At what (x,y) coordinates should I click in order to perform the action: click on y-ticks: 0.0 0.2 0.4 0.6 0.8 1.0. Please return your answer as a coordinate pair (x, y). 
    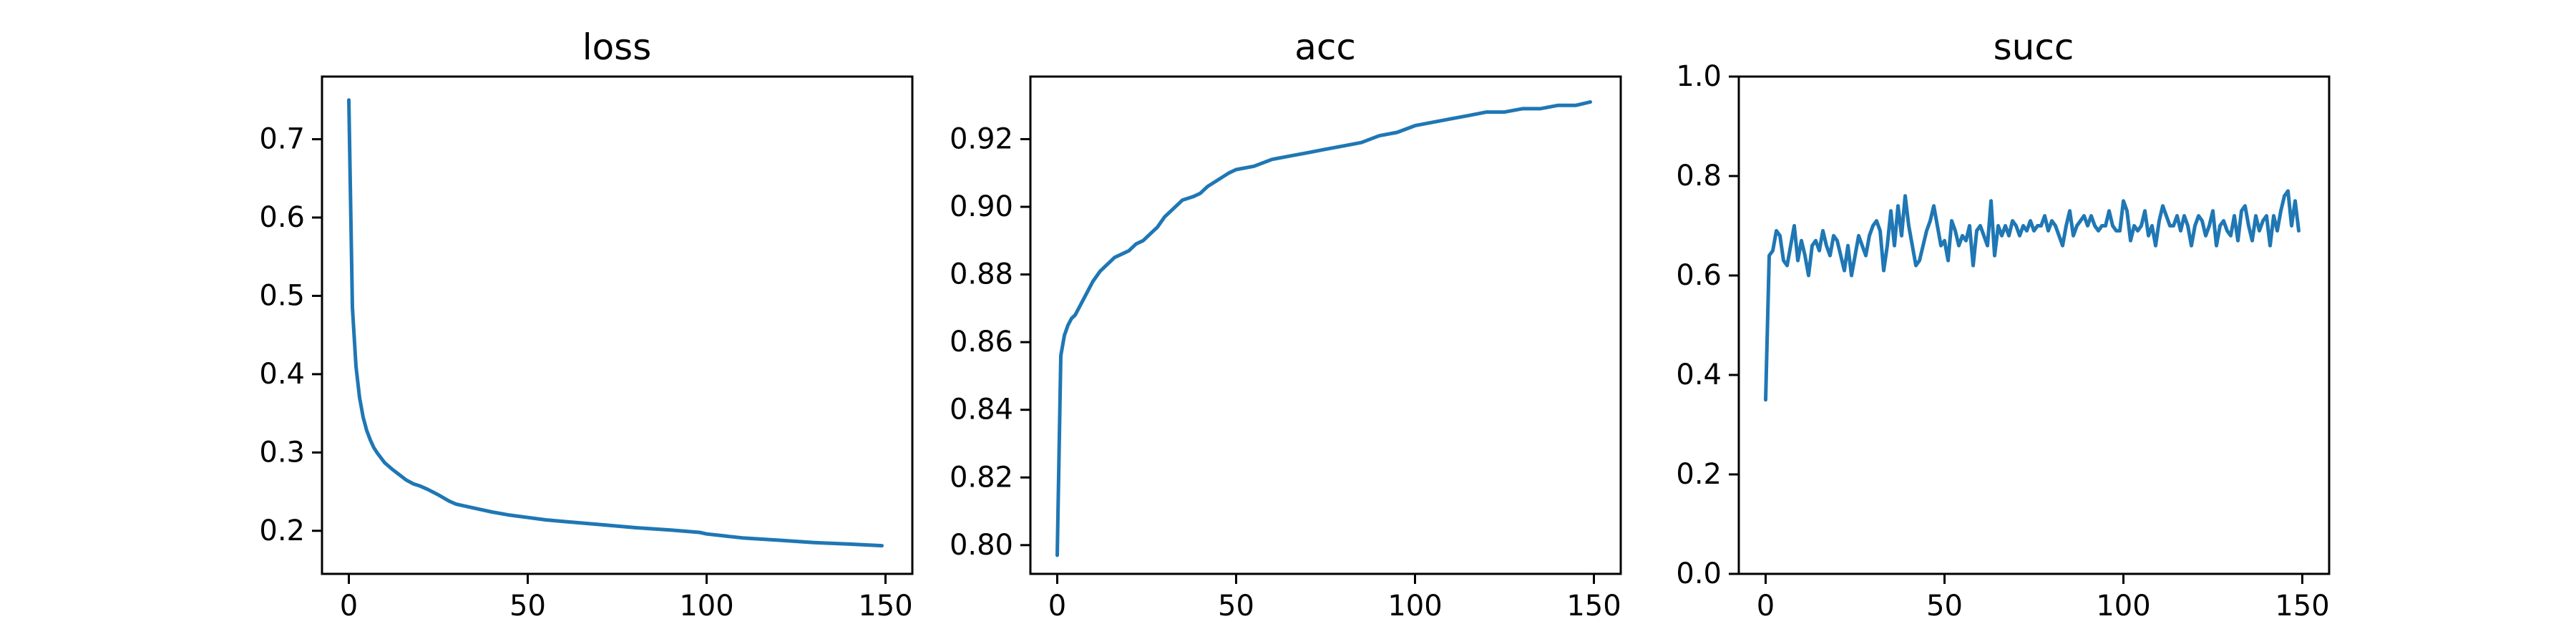
    Looking at the image, I should click on (1707, 325).